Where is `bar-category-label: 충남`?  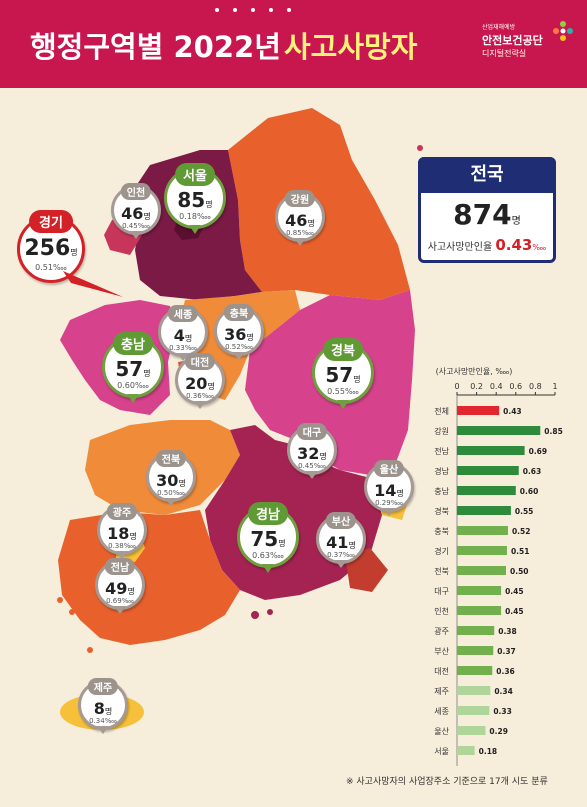 bar-category-label: 충남 is located at coordinates (441, 491).